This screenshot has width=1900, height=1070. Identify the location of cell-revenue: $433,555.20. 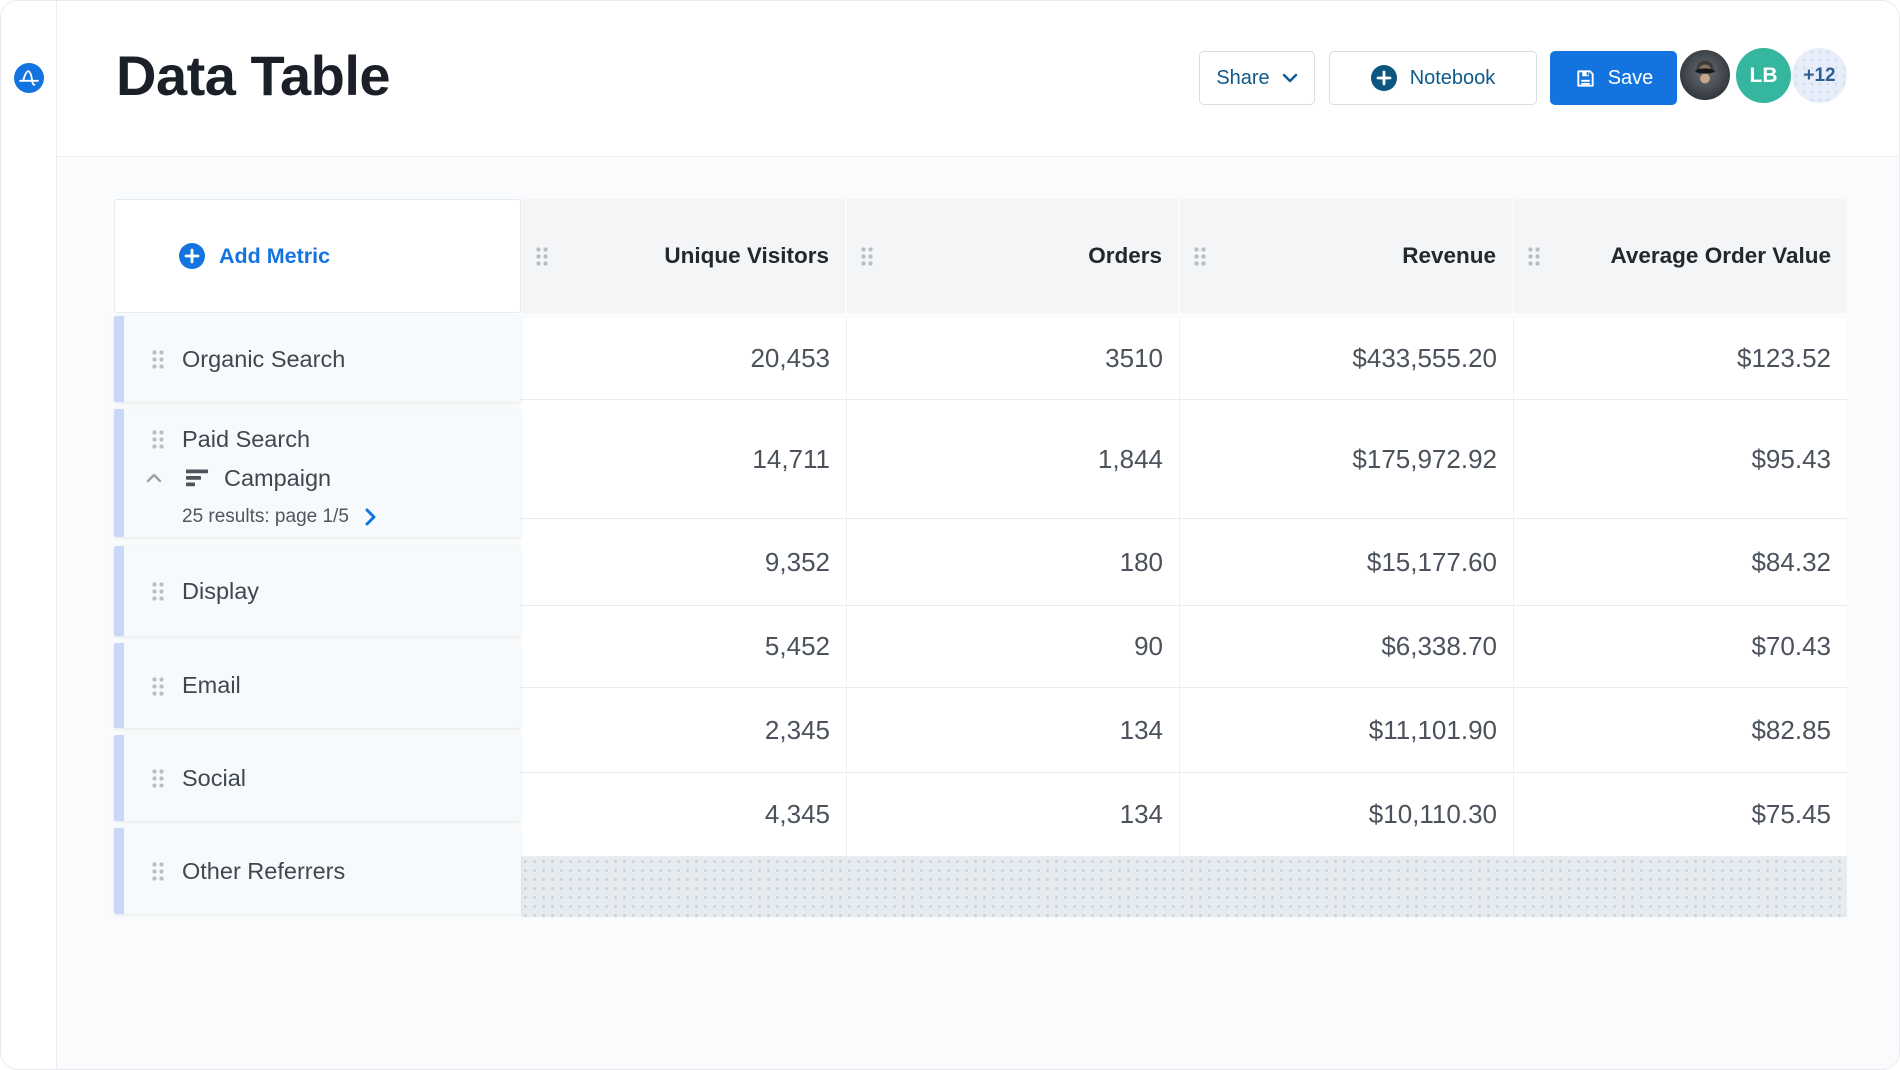
(1346, 358).